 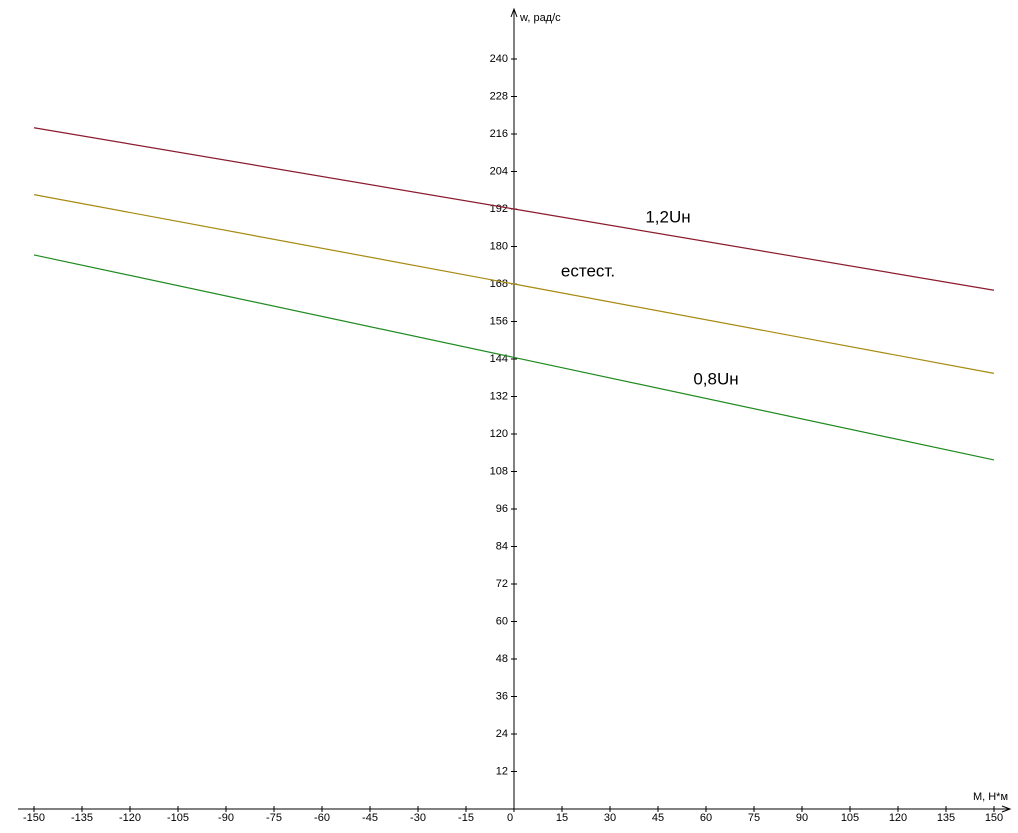 What do you see at coordinates (502, 621) in the screenshot?
I see `y-tick-label: 60` at bounding box center [502, 621].